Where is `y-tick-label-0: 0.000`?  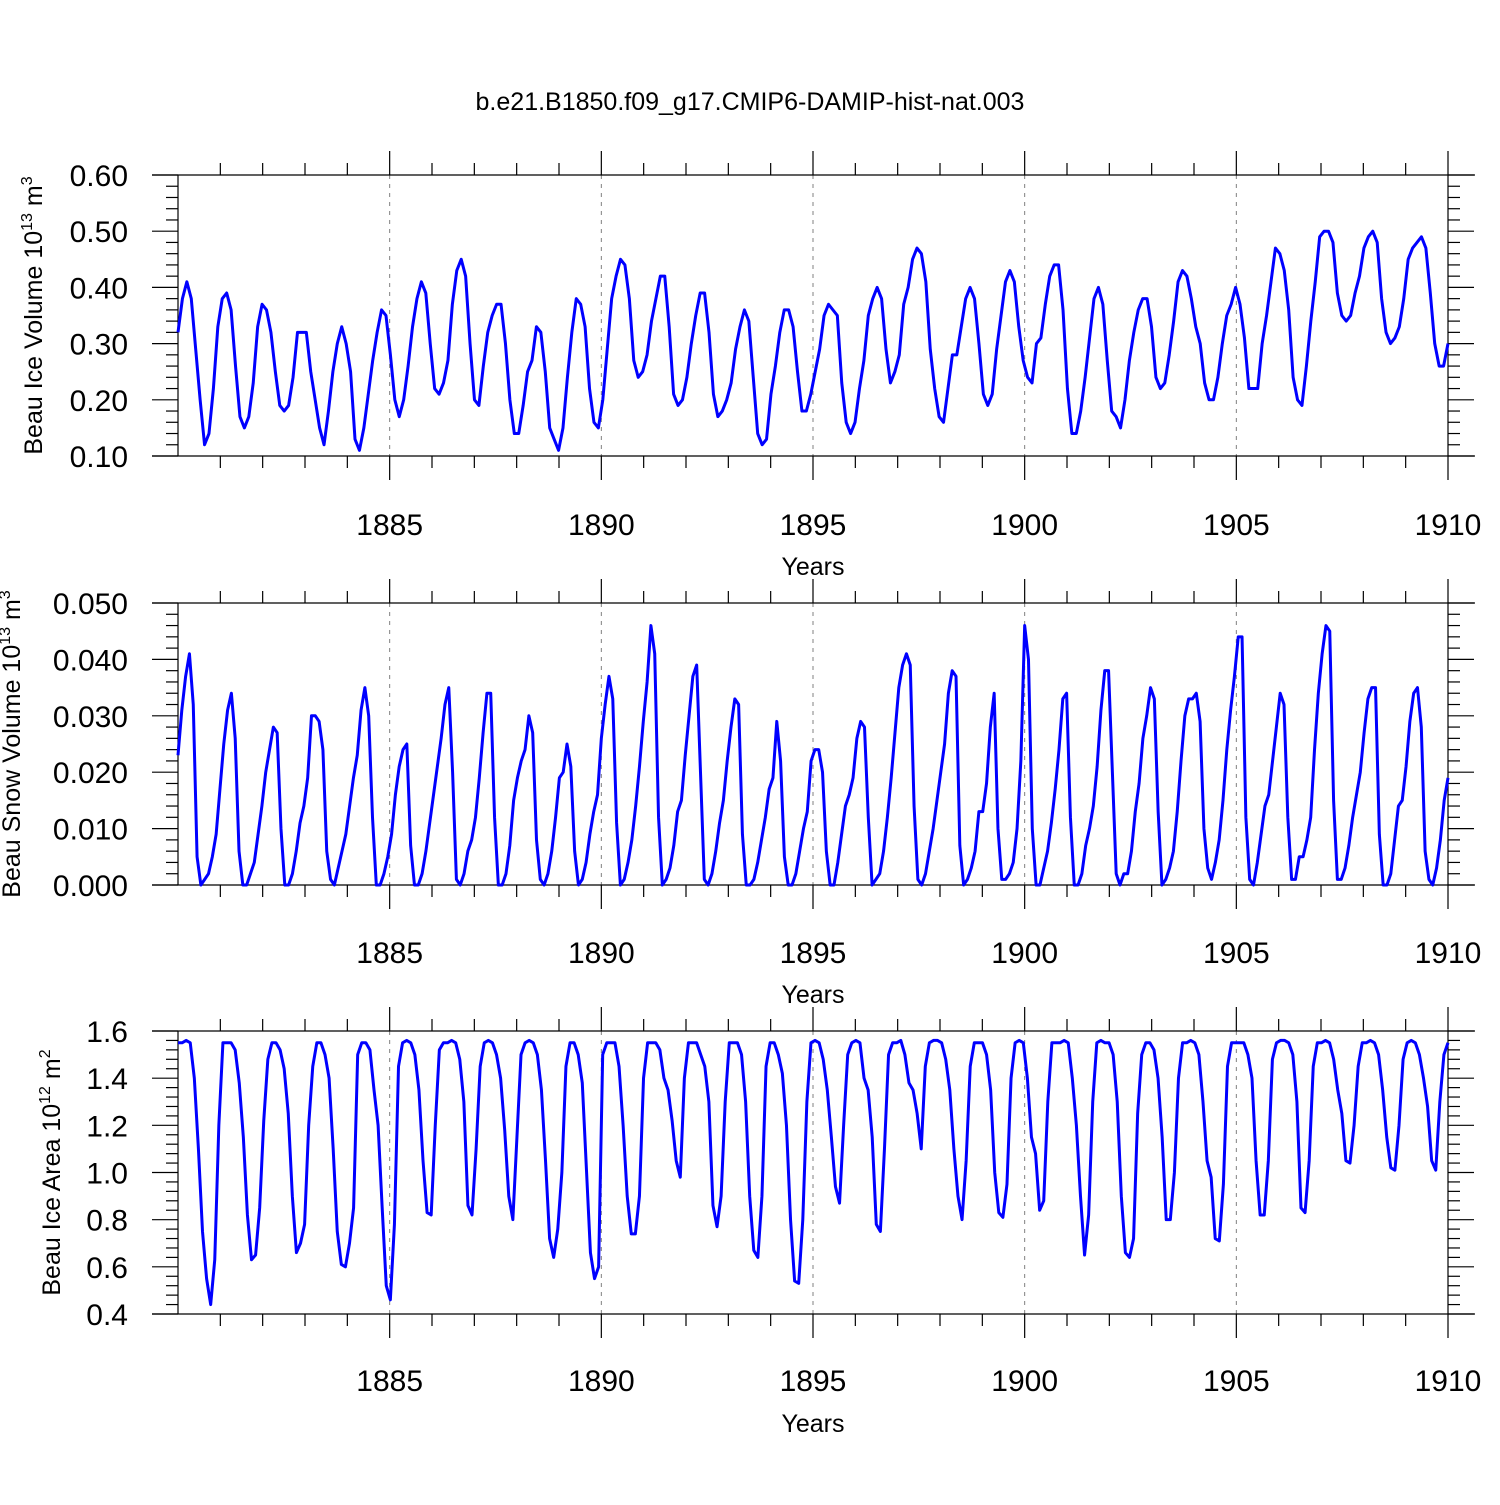 y-tick-label-0: 0.000 is located at coordinates (90, 886).